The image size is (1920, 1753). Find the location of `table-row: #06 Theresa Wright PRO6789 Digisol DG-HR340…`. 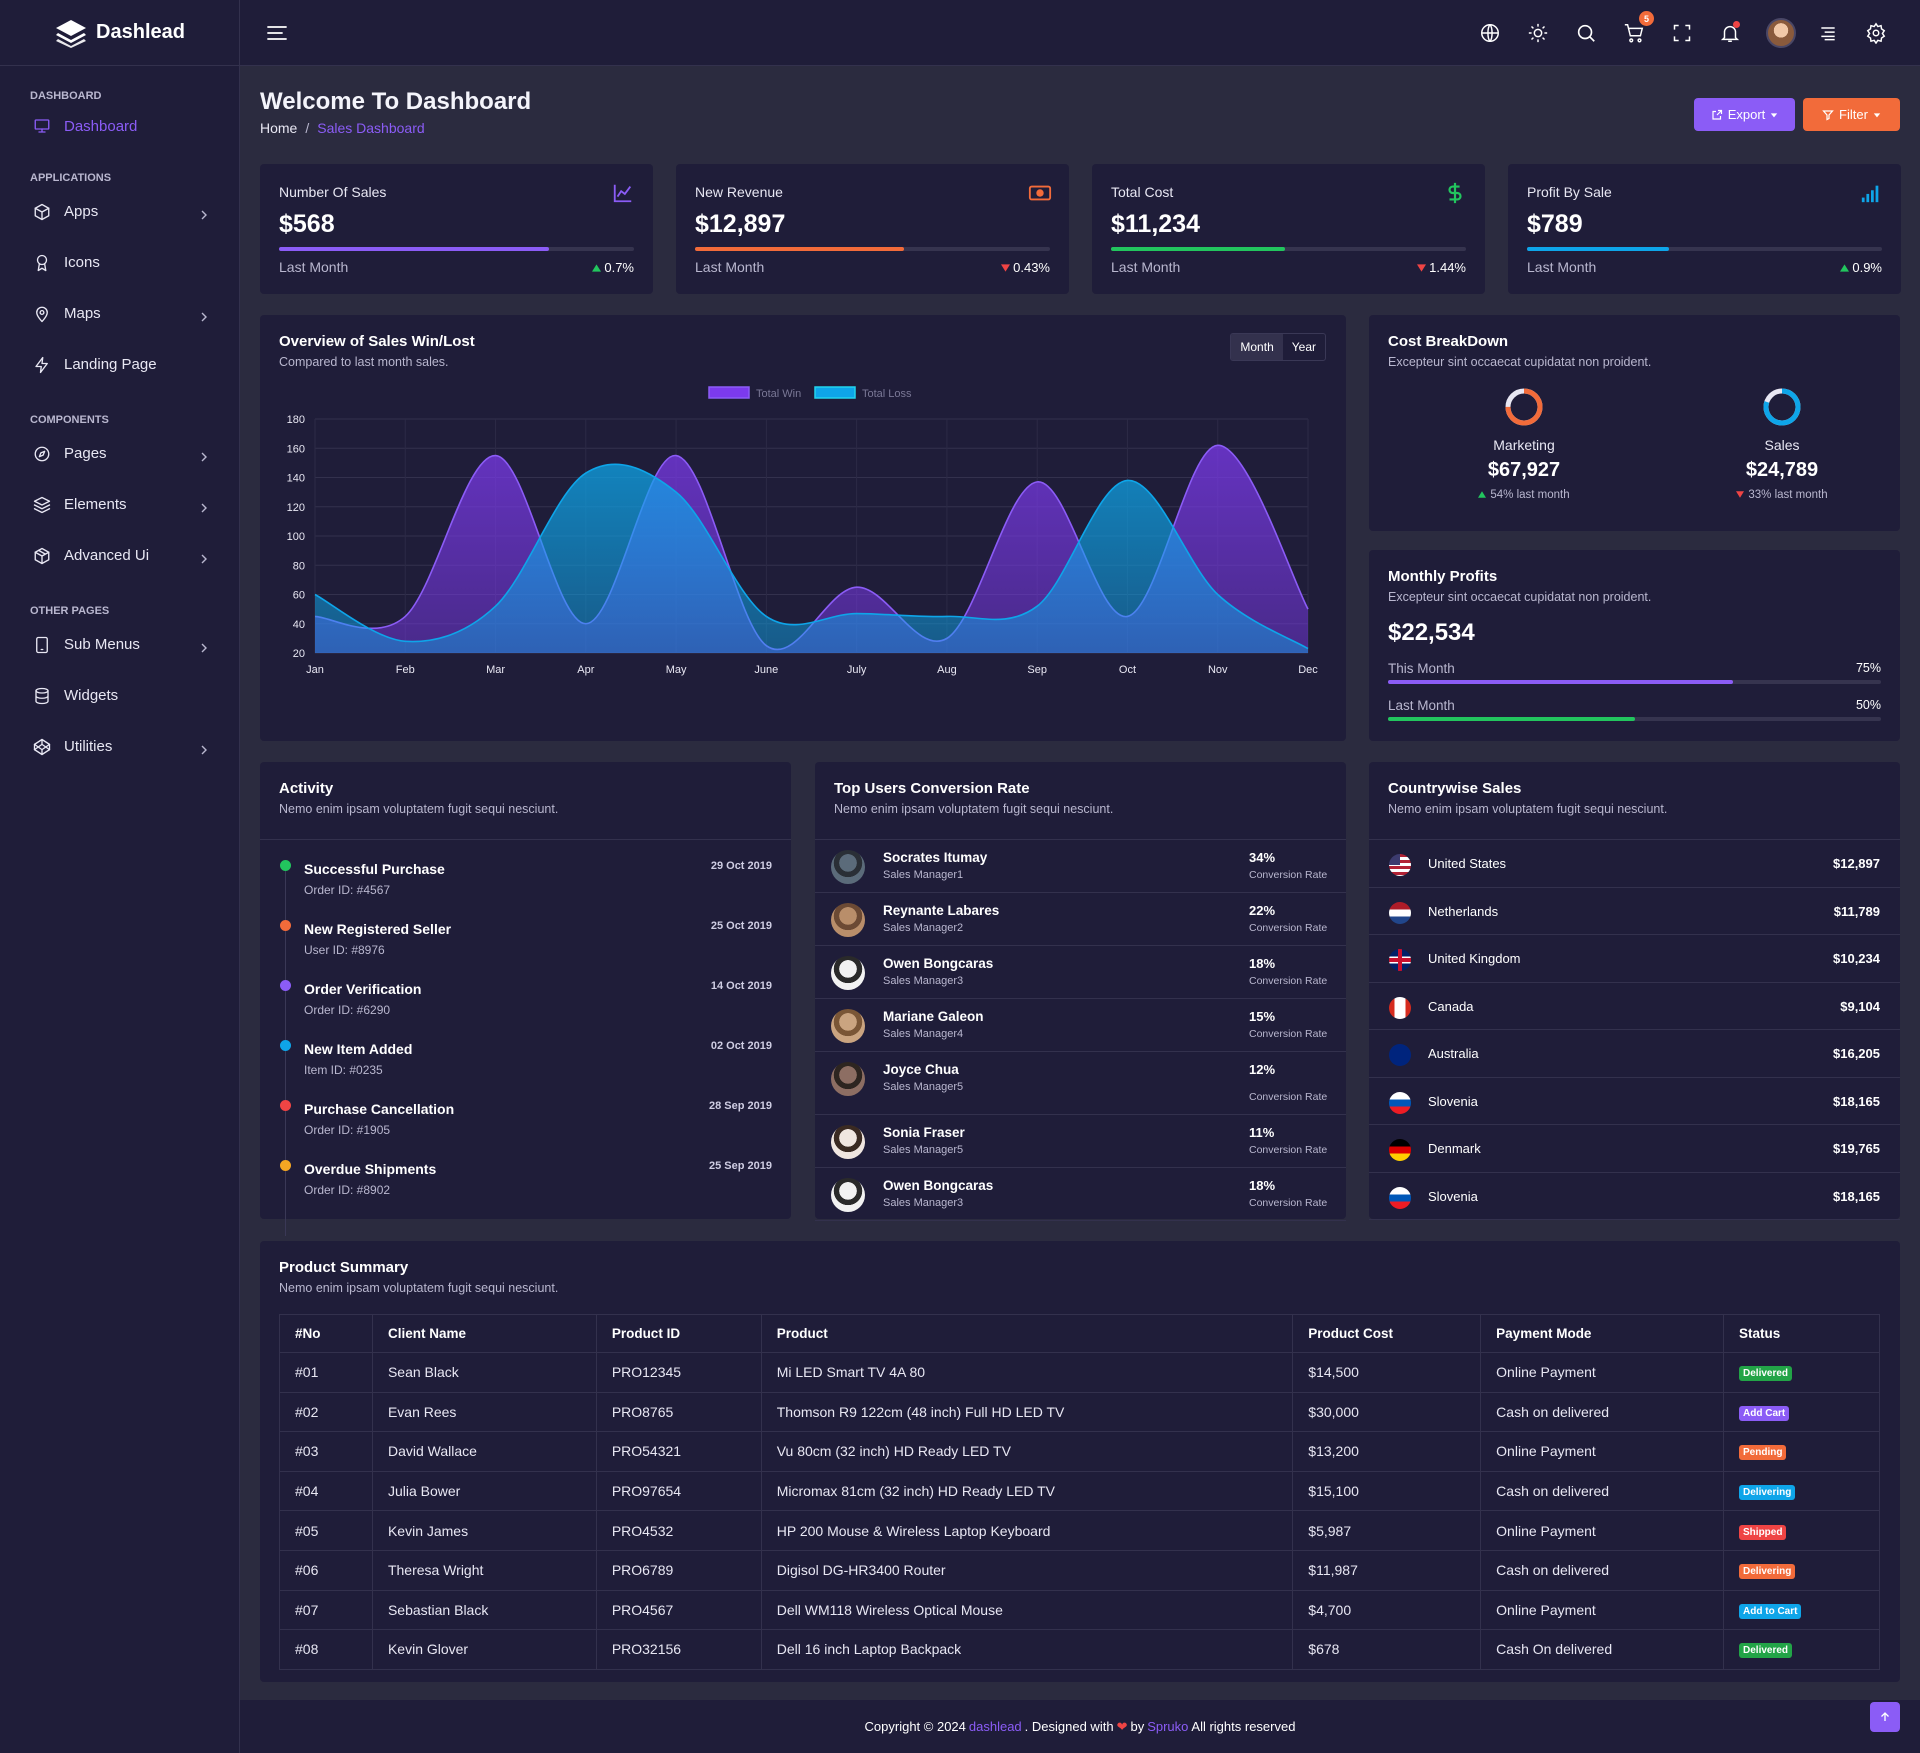

table-row: #06 Theresa Wright PRO6789 Digisol DG-HR340… is located at coordinates (1079, 1570).